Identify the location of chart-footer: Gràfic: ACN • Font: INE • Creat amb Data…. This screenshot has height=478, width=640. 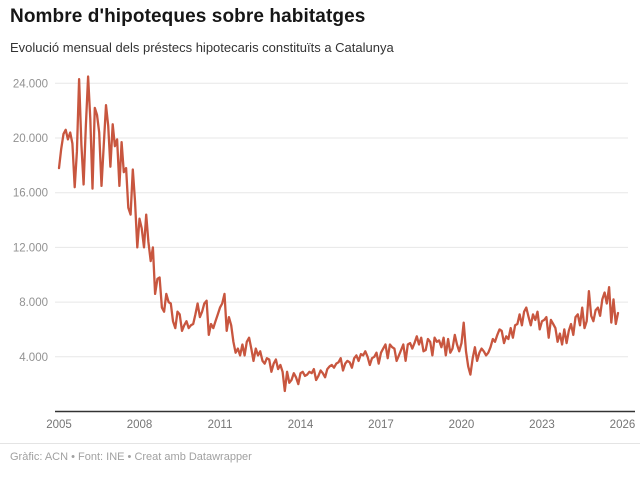
(131, 457).